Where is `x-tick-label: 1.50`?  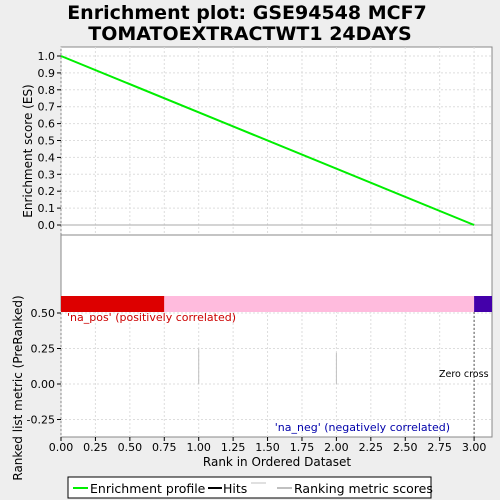
x-tick-label: 1.50 is located at coordinates (267, 447).